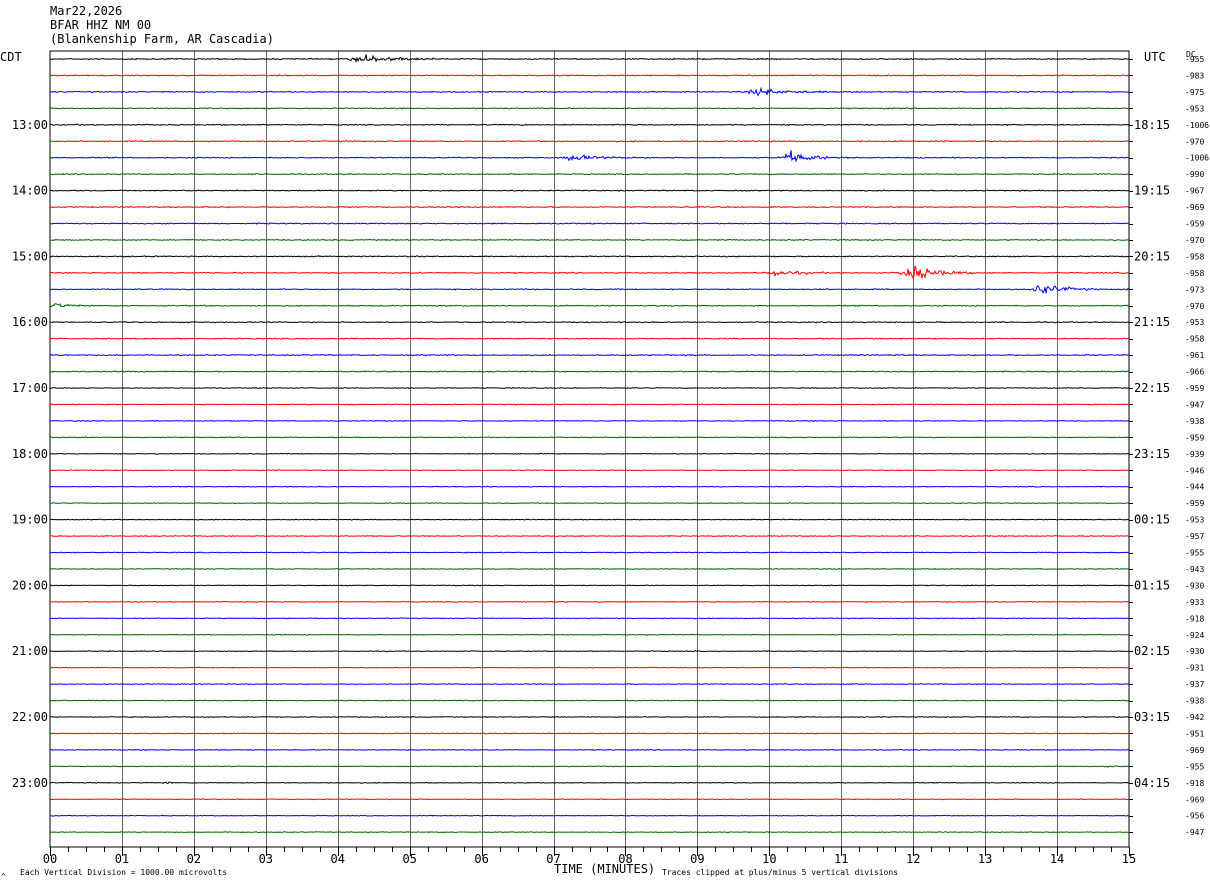 This screenshot has width=1210, height=886. Describe the element at coordinates (30, 520) in the screenshot. I see `left-hour-label: 19:00` at that location.